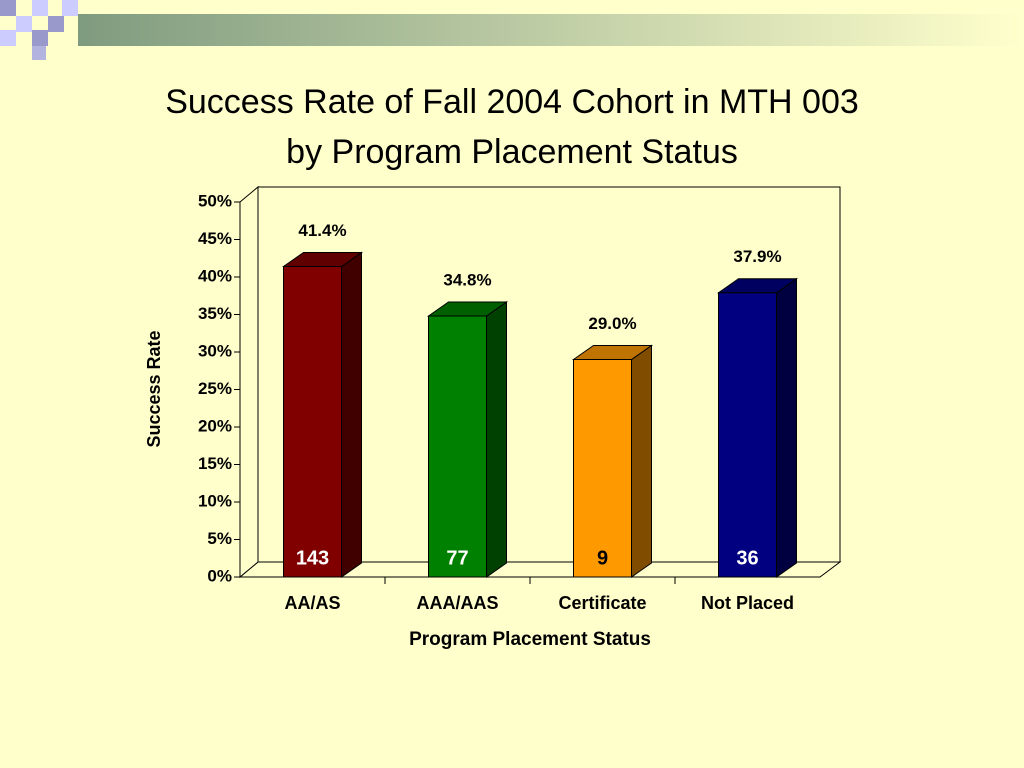 The height and width of the screenshot is (768, 1024). What do you see at coordinates (215, 500) in the screenshot?
I see `y-tick-label: 10%` at bounding box center [215, 500].